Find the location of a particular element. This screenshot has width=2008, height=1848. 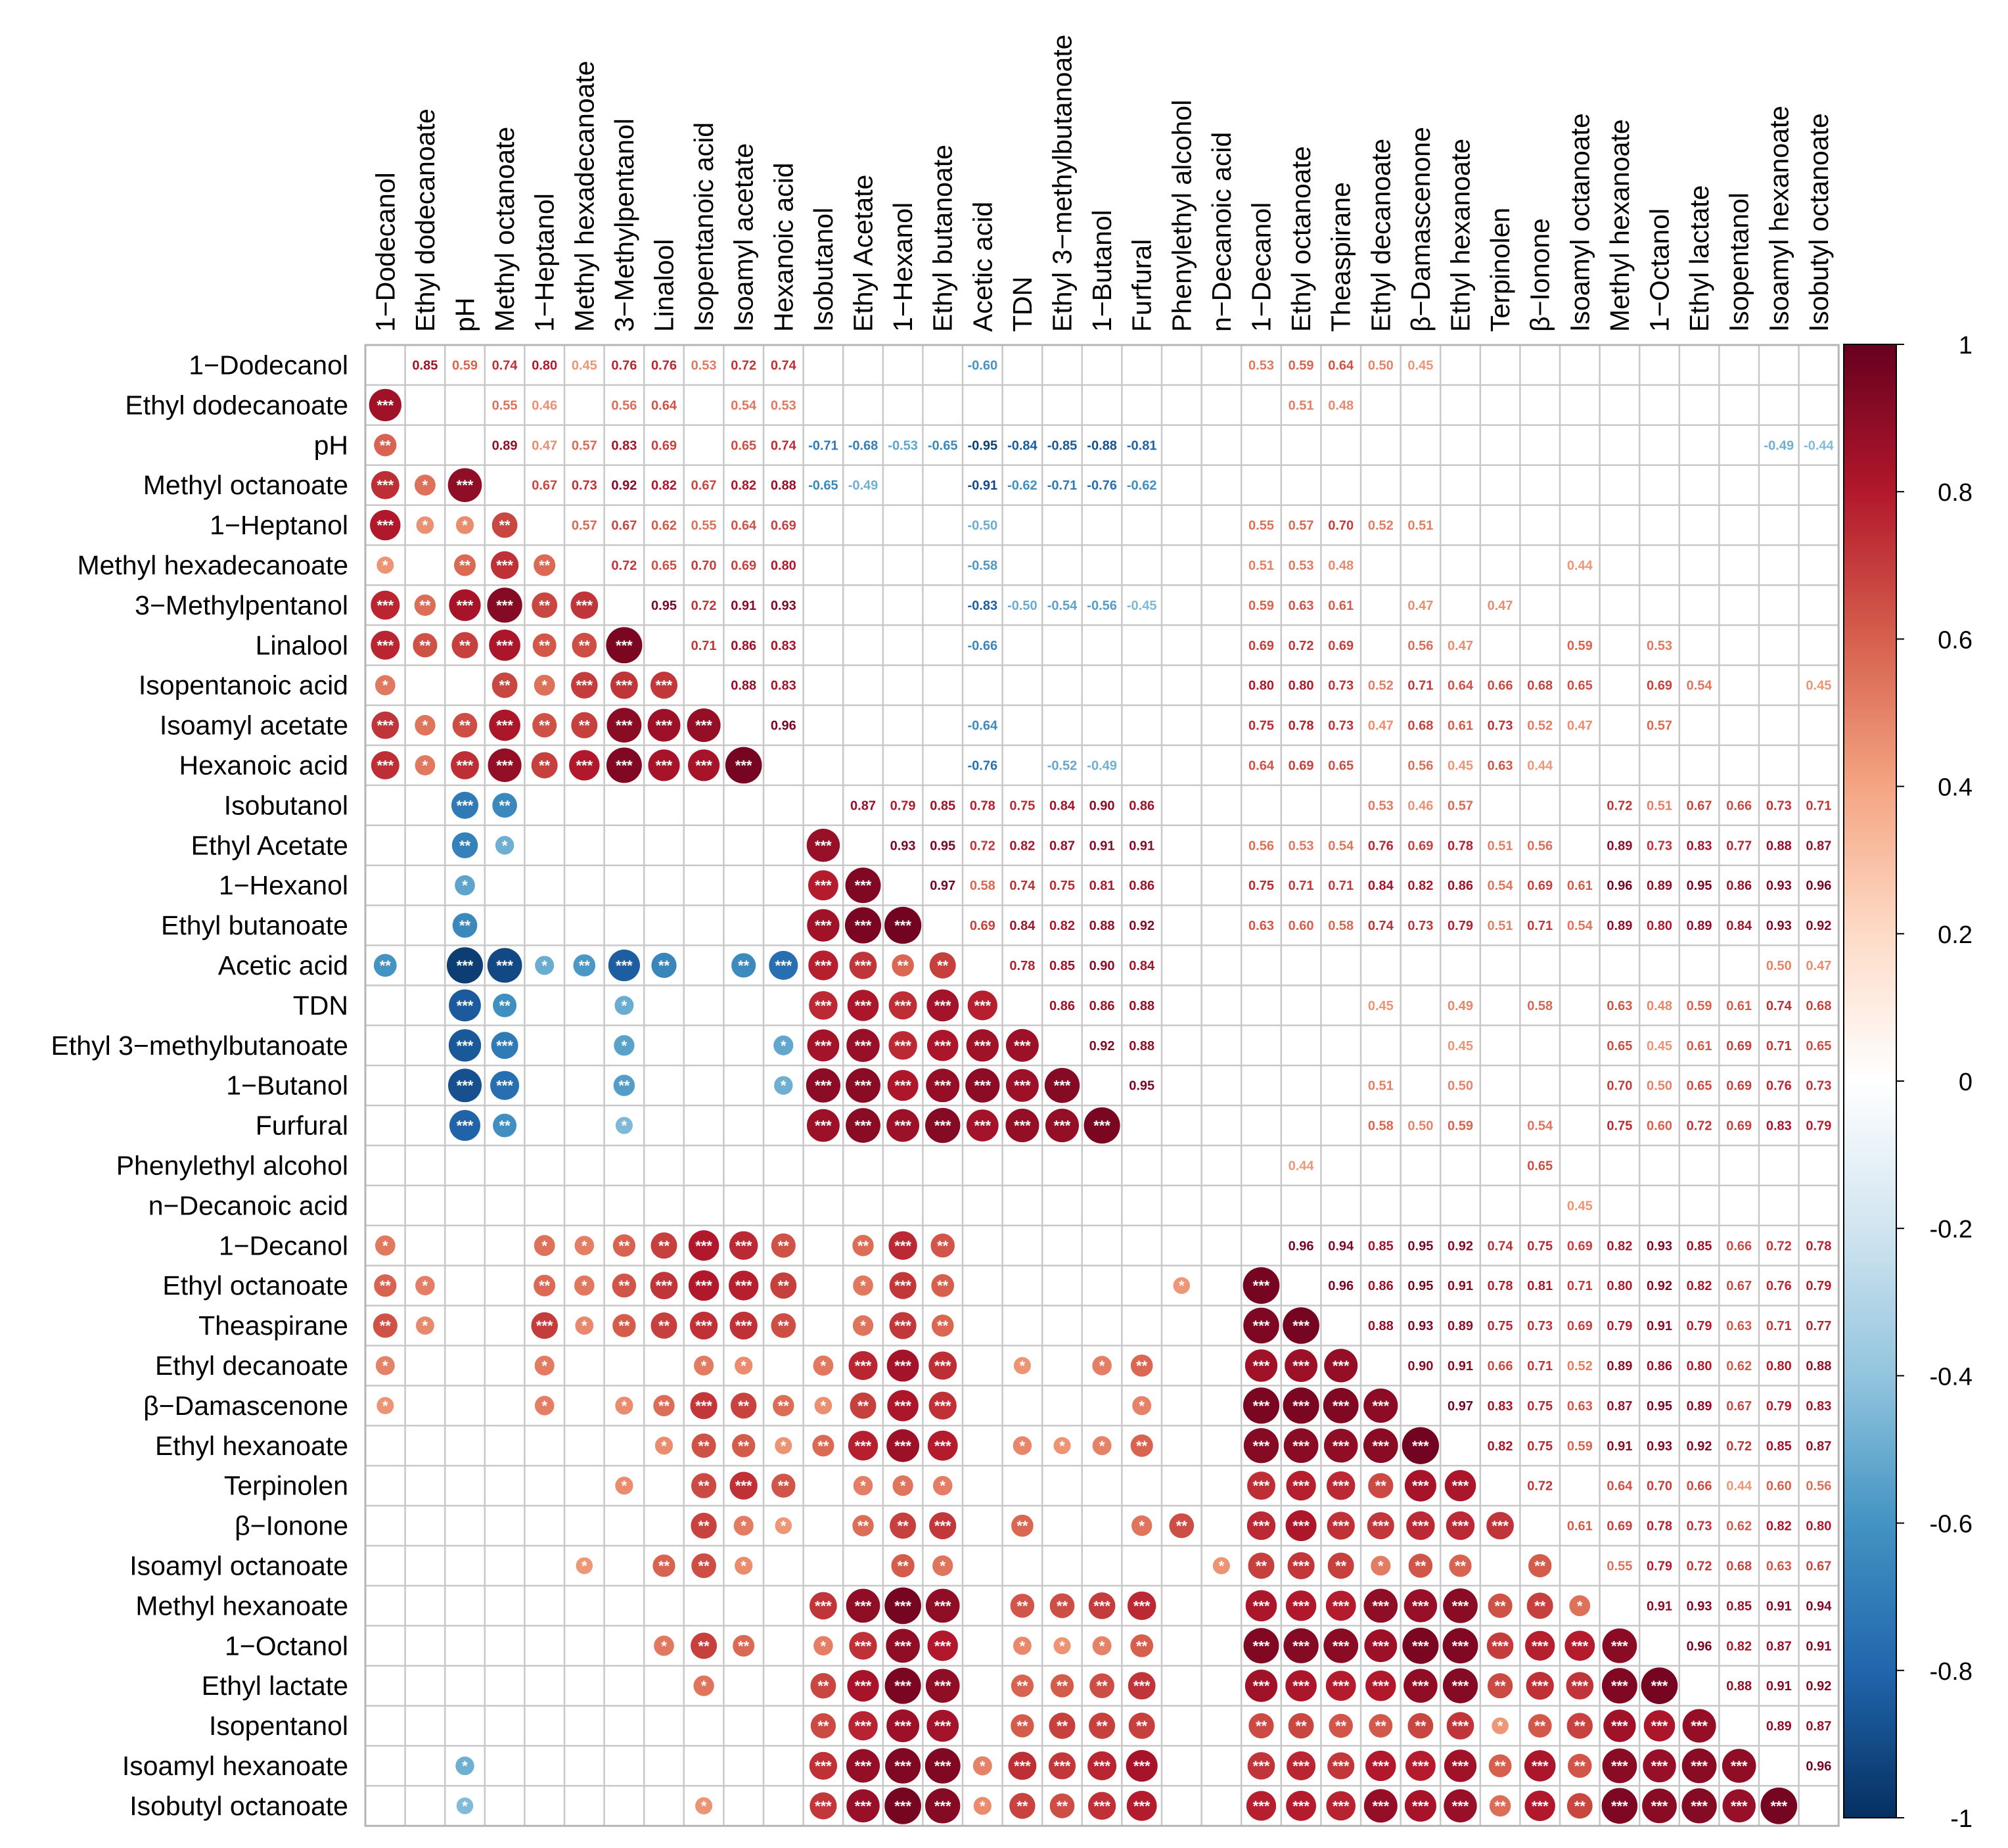

coefficient-label: 0.84 is located at coordinates (1022, 926).